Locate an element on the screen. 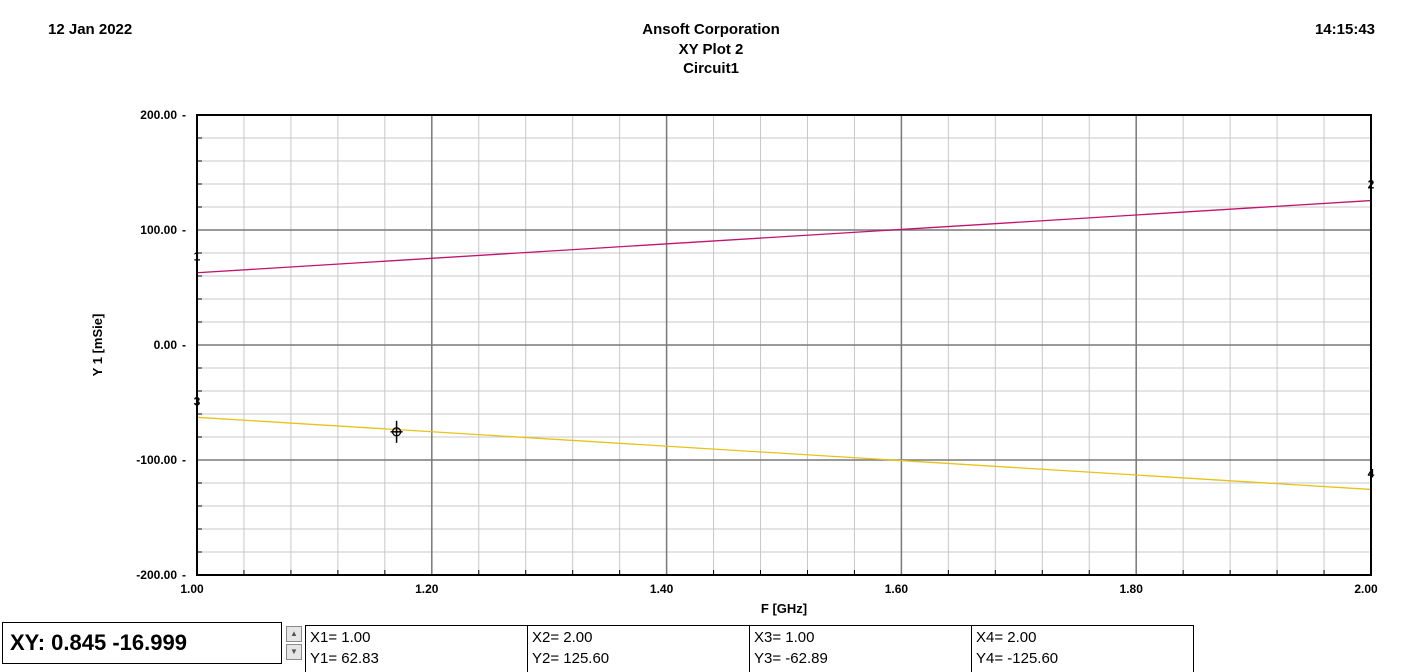 The image size is (1422, 672). x-tick-labels: 1.00 1.20 1.40 1.60 1.80 2.00 is located at coordinates (779, 589).